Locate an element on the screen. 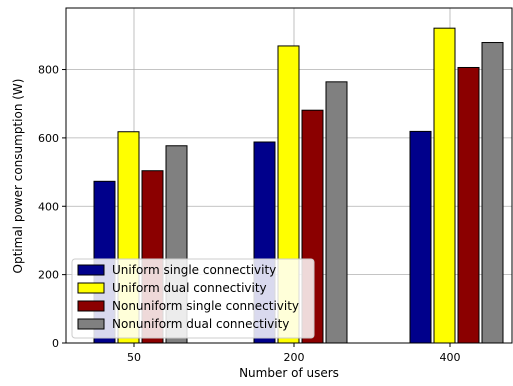  y-tick-label: 800 is located at coordinates (48, 70).